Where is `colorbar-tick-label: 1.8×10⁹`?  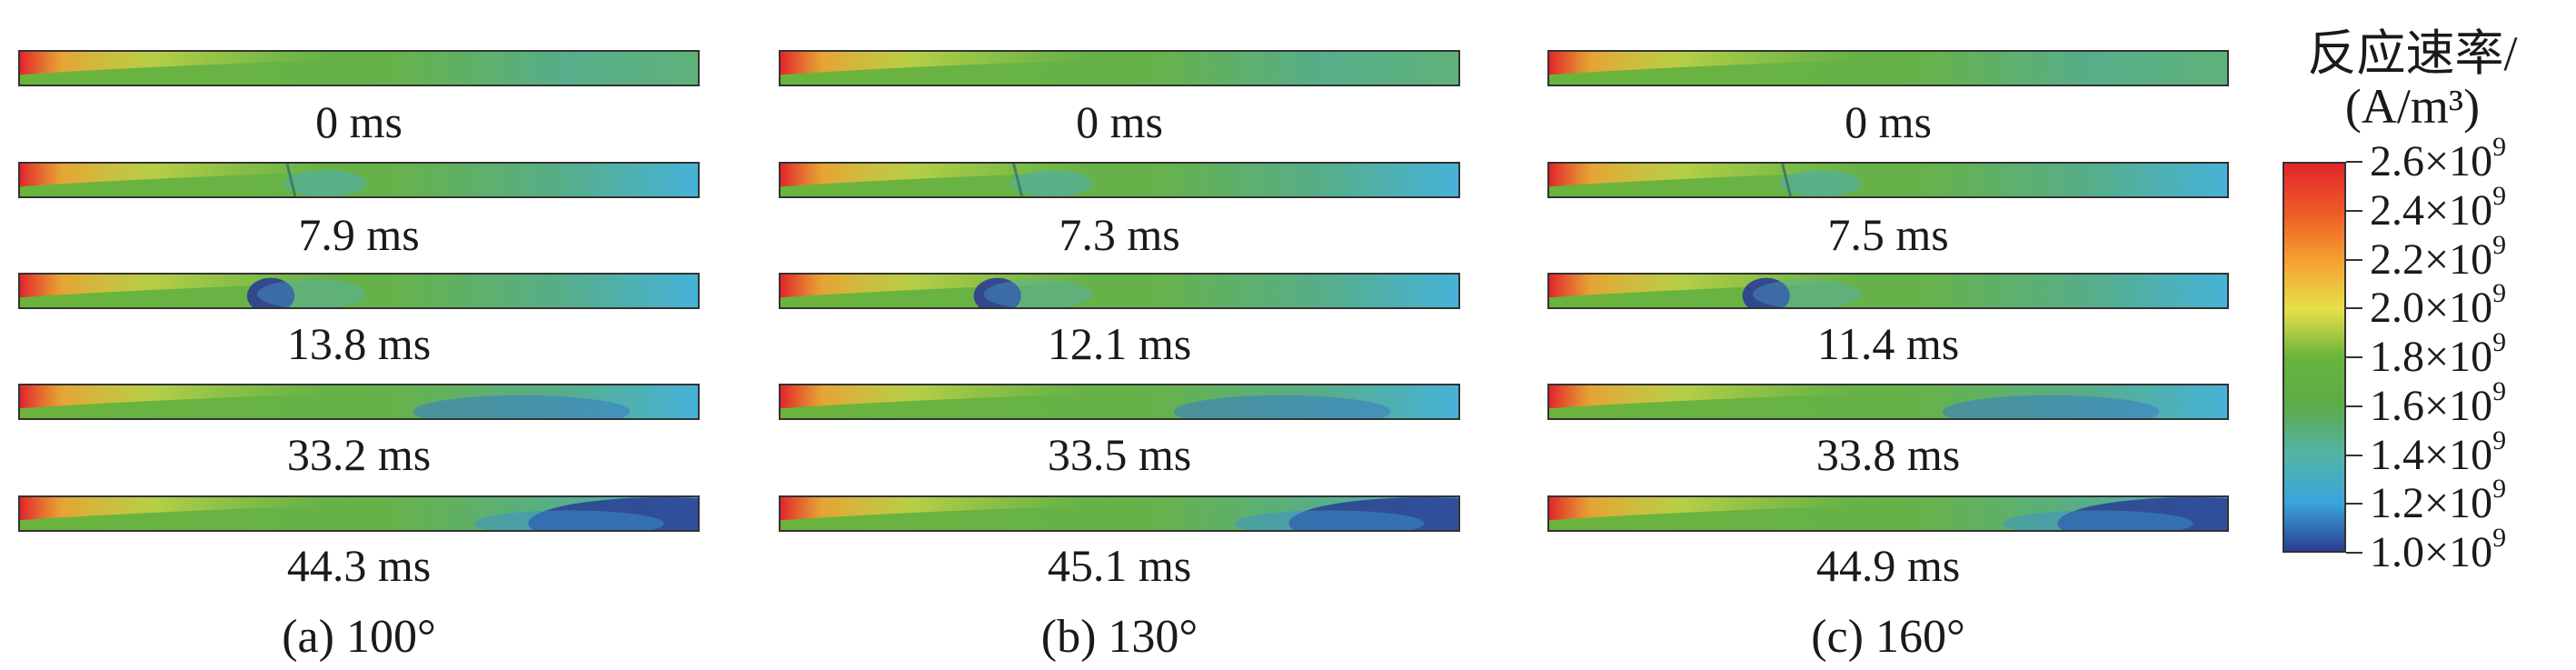 colorbar-tick-label: 1.8×10⁹ is located at coordinates (2438, 354).